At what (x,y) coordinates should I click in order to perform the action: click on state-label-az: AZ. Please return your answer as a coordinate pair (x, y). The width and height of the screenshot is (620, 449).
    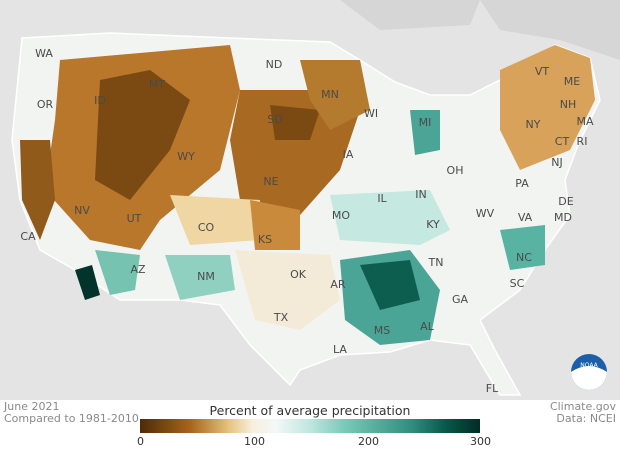
    Looking at the image, I should click on (138, 269).